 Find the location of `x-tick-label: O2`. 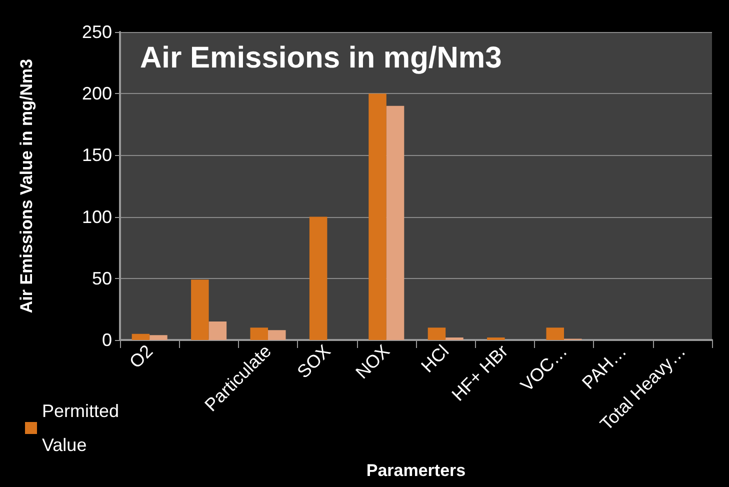

x-tick-label: O2 is located at coordinates (141, 356).